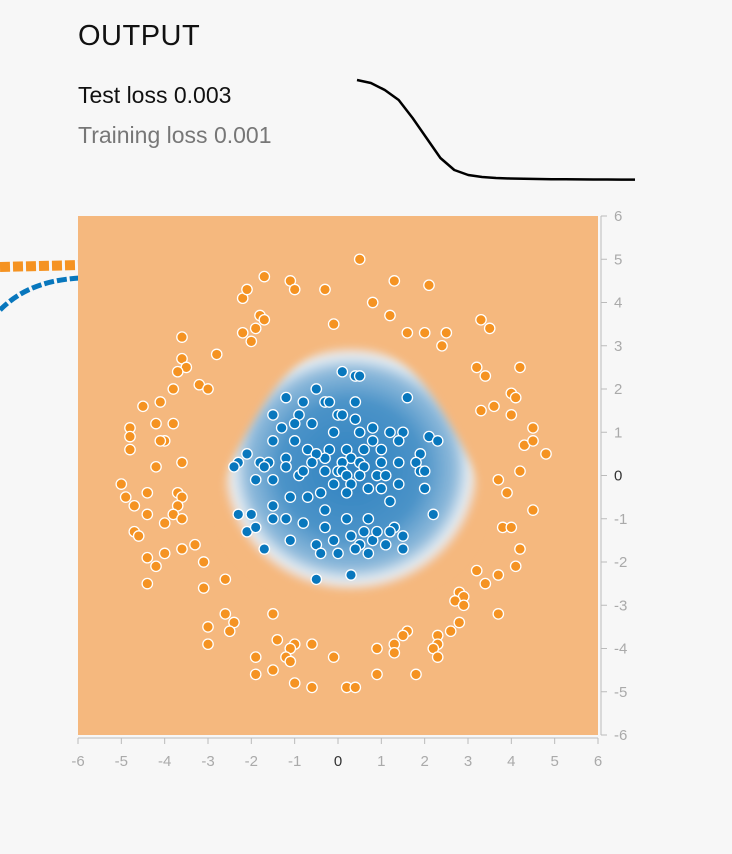 This screenshot has height=854, width=732. Describe the element at coordinates (154, 95) in the screenshot. I see `test-loss: Test loss 0.003` at that location.